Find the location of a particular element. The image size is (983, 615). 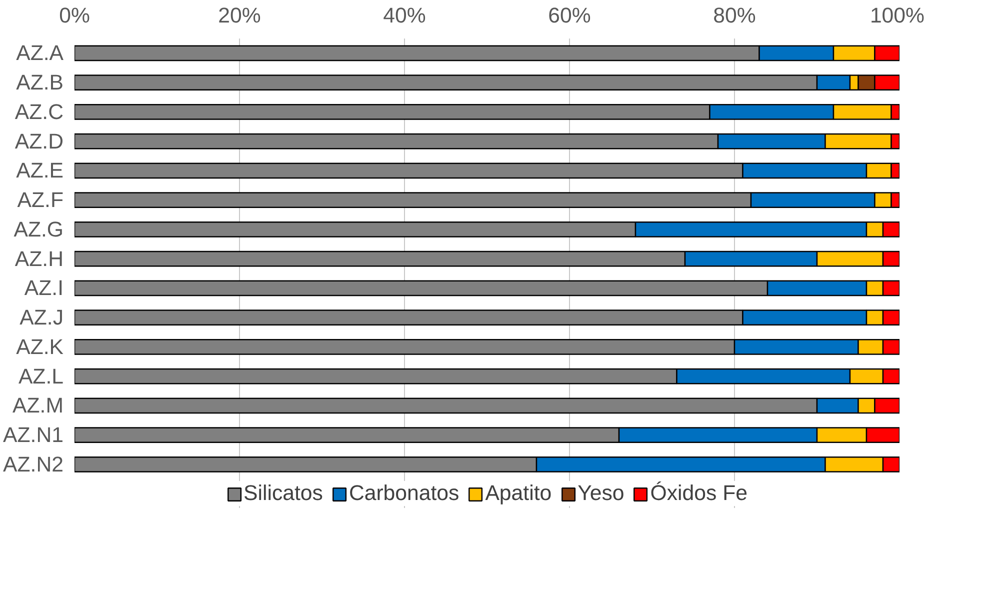

y-tick-label: AZ.N1 is located at coordinates (33, 435).